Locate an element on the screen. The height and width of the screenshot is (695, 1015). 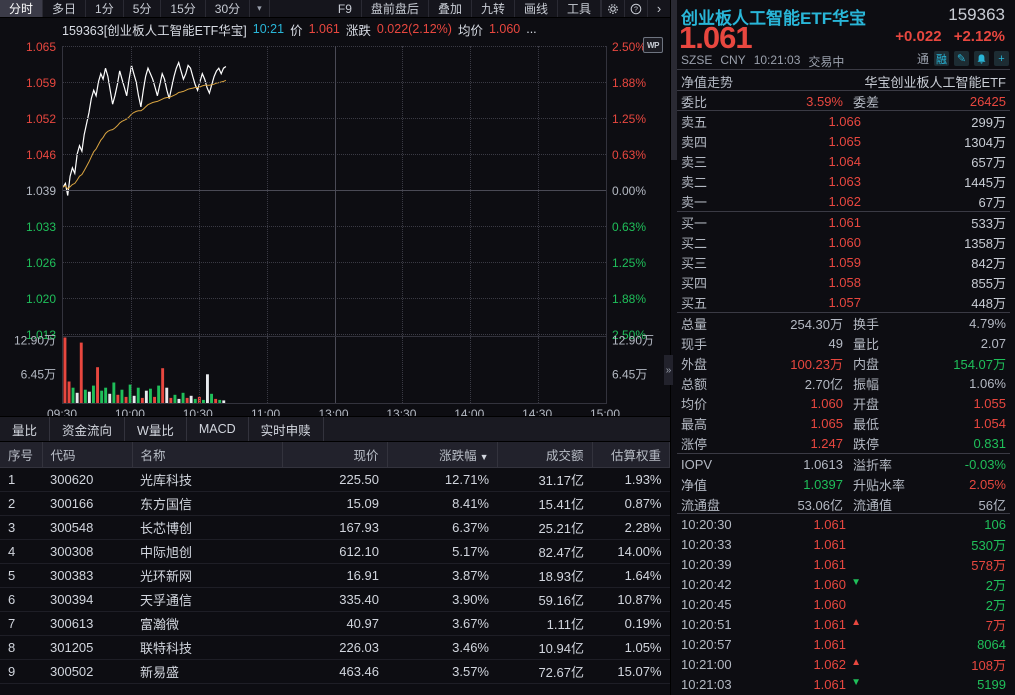
row-price: 335.40 is located at coordinates (334, 599).